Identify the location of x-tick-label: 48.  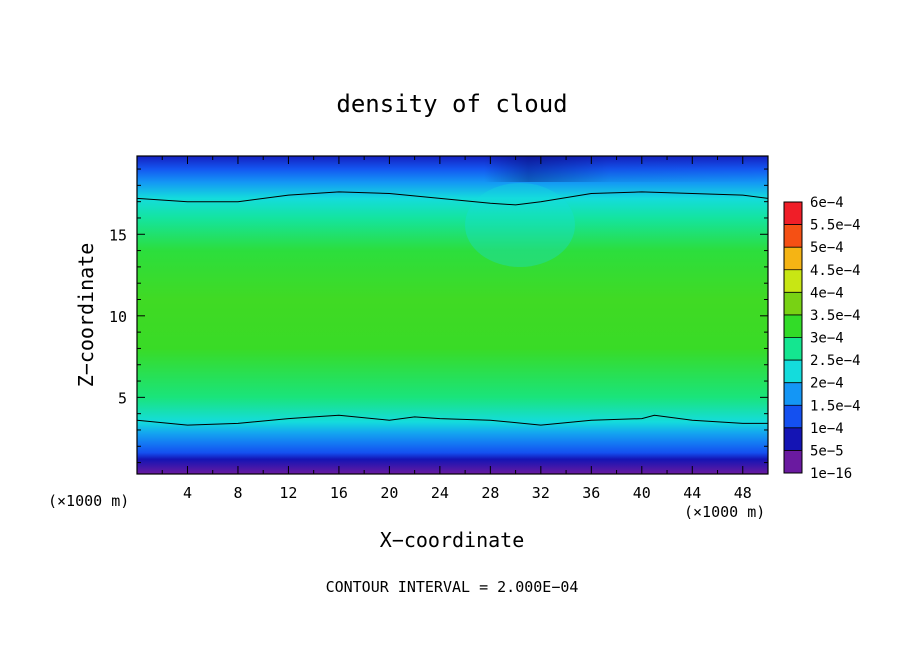
(743, 493).